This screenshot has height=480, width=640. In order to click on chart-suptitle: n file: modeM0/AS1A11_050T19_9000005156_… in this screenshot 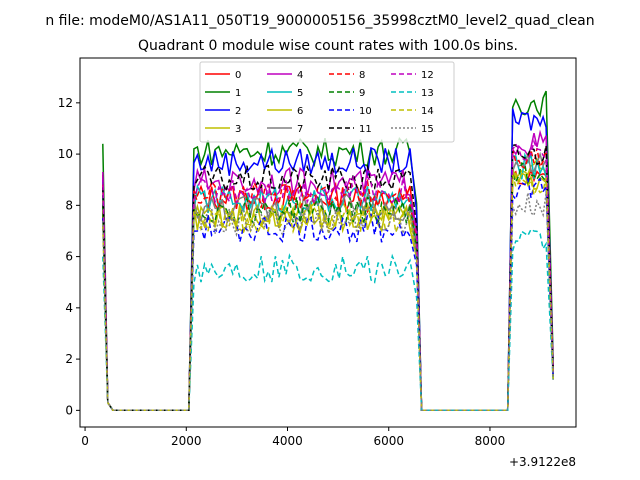, I will do `click(319, 21)`.